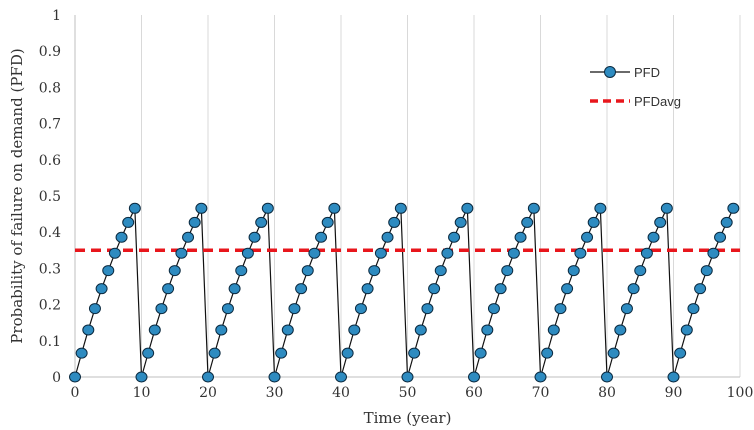 The width and height of the screenshot is (754, 430). I want to click on x-tick-label: 10, so click(142, 393).